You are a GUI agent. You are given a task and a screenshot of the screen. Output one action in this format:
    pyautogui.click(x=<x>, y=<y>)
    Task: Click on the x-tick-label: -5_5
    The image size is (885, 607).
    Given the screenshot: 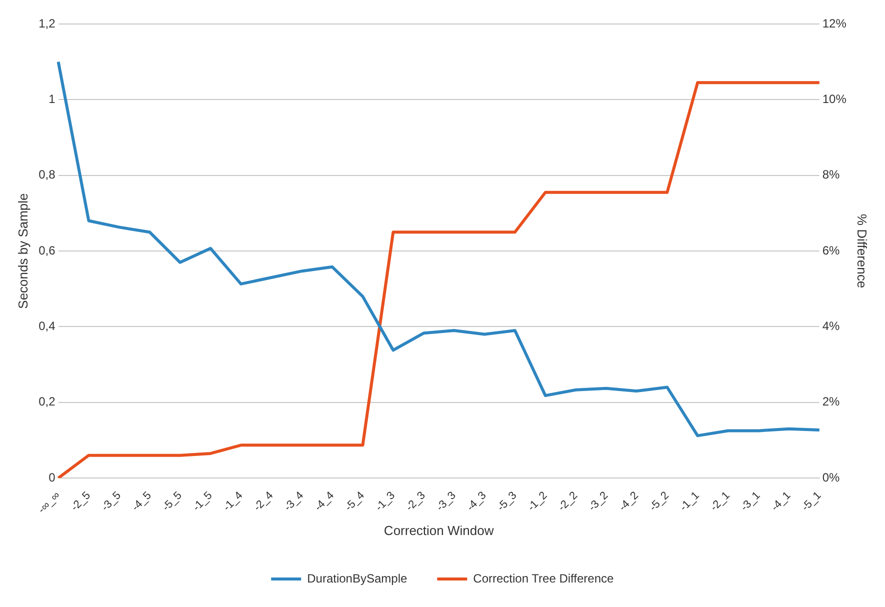 What is the action you would take?
    pyautogui.click(x=172, y=502)
    